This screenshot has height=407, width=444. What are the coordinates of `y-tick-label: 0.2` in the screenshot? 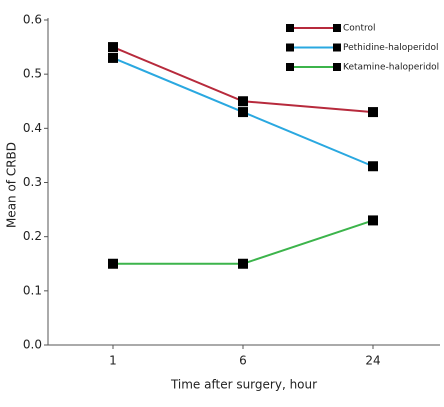 It's located at (32, 236).